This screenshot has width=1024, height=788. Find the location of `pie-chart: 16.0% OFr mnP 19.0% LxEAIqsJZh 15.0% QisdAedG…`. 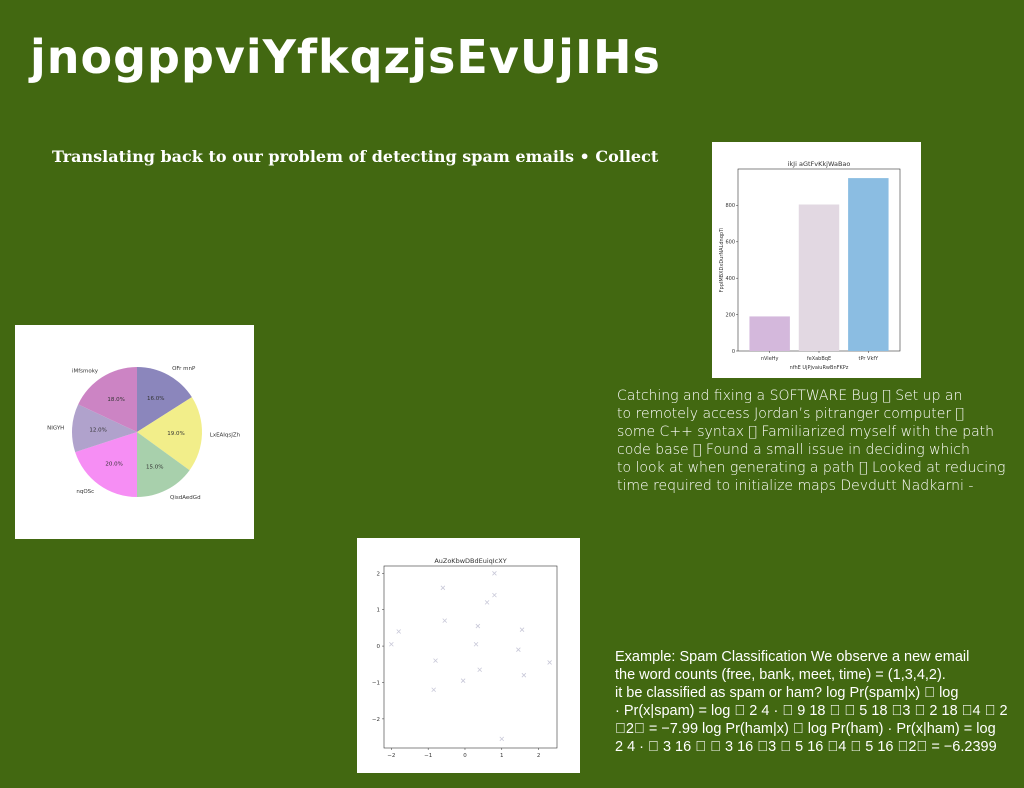

pie-chart: 16.0% OFr mnP 19.0% LxEAIqsJZh 15.0% QisdAedG… is located at coordinates (144, 433).